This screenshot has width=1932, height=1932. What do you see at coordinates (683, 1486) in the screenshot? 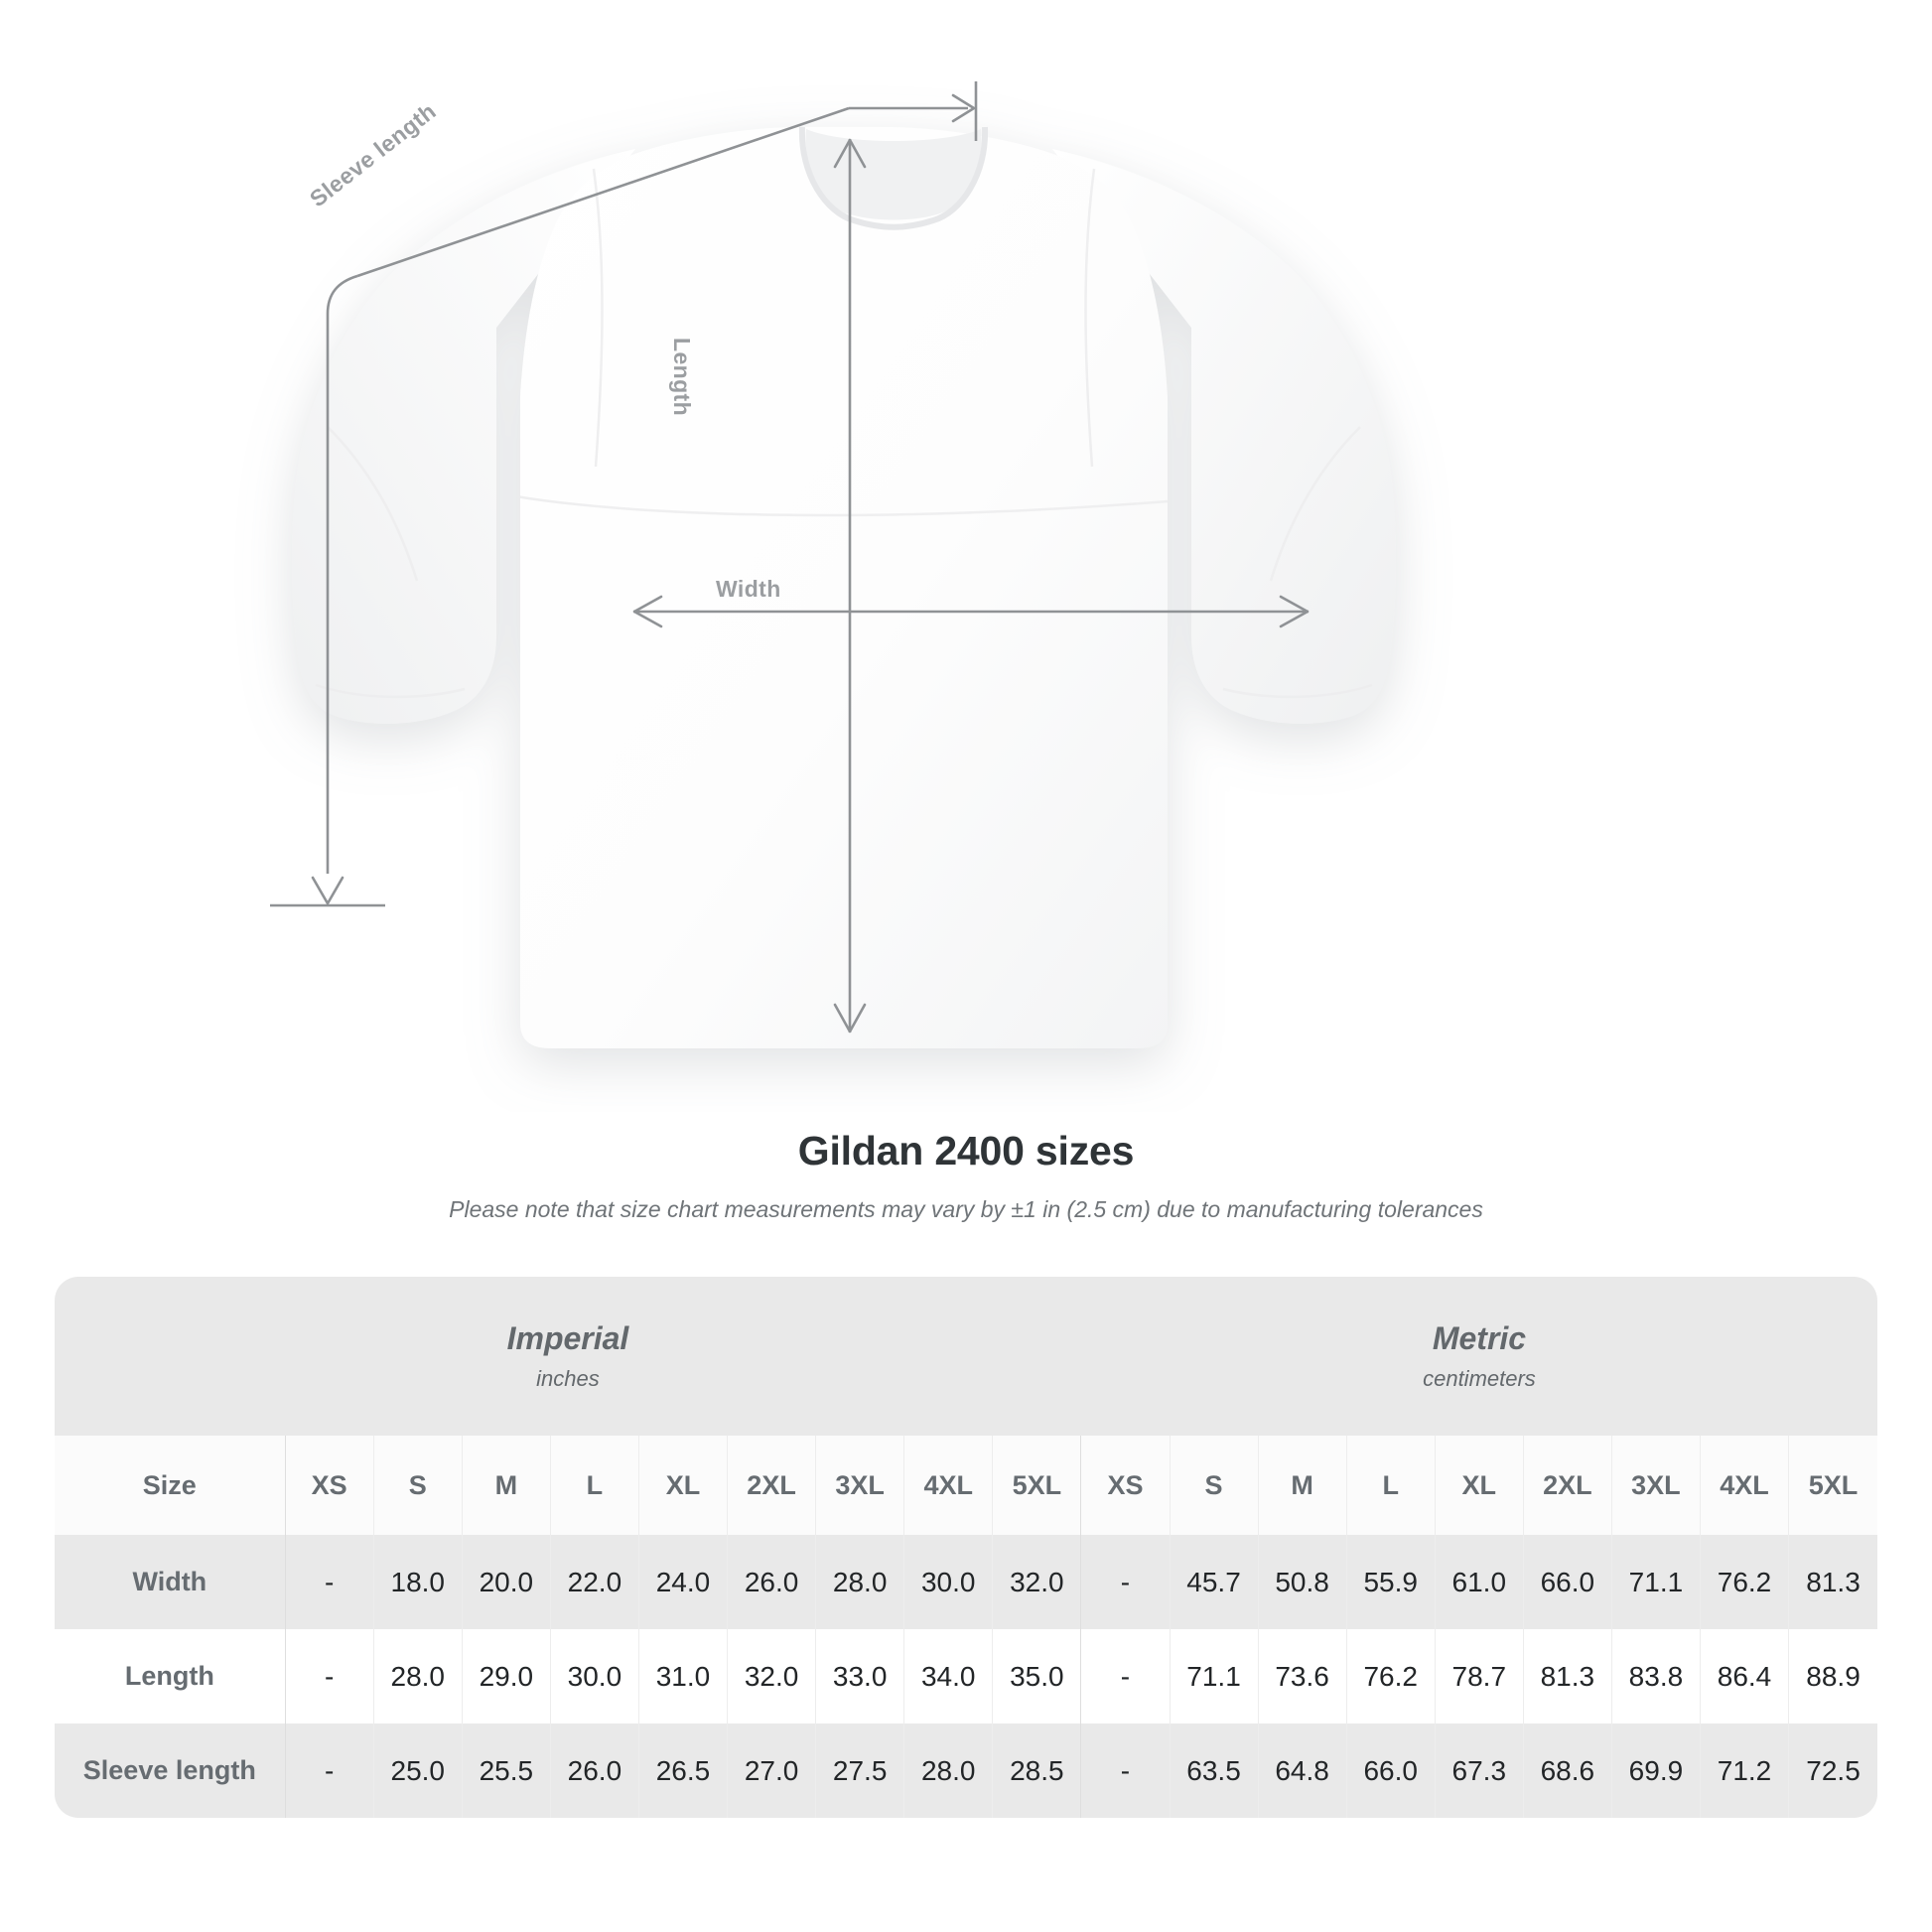
I see `size-col-imp-4: XL` at bounding box center [683, 1486].